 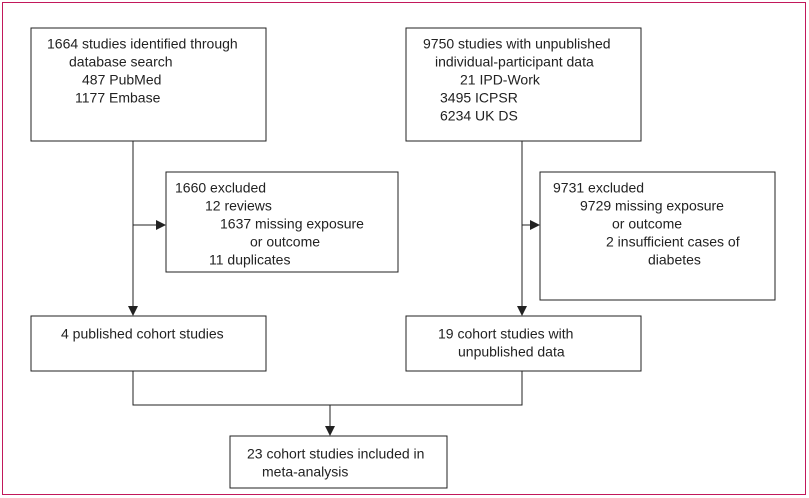 I want to click on box-text: 1177 Embase, so click(x=118, y=98).